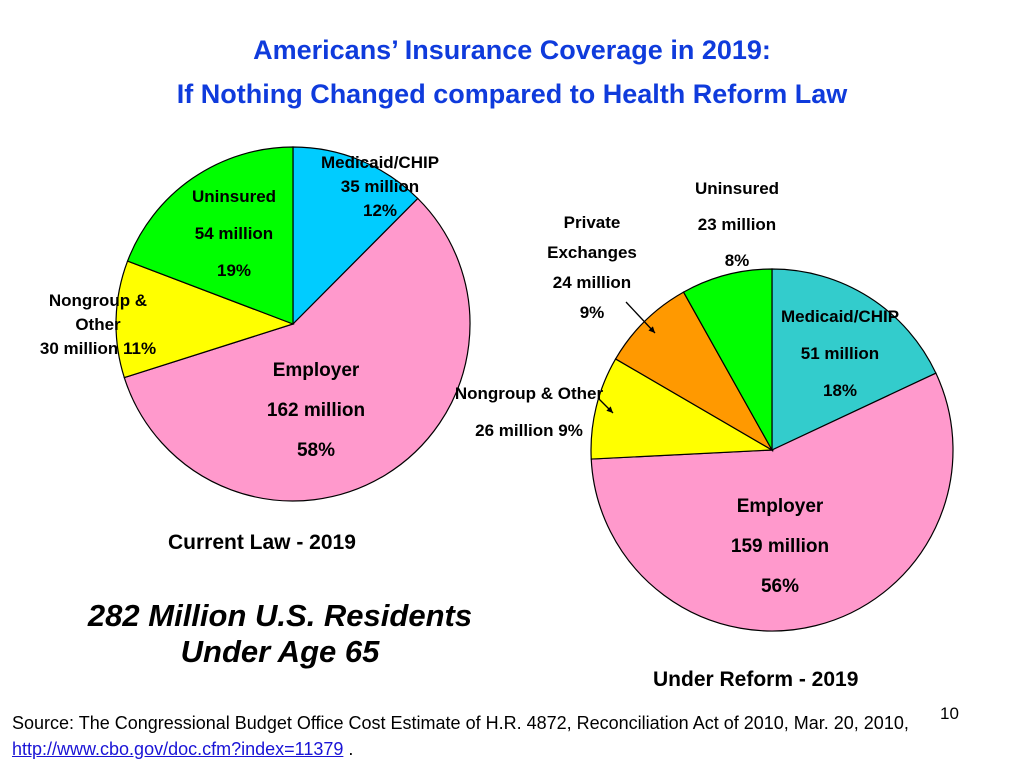 This screenshot has height=768, width=1024. I want to click on chart-caption-under-reform: Under Reform - 2019, so click(756, 679).